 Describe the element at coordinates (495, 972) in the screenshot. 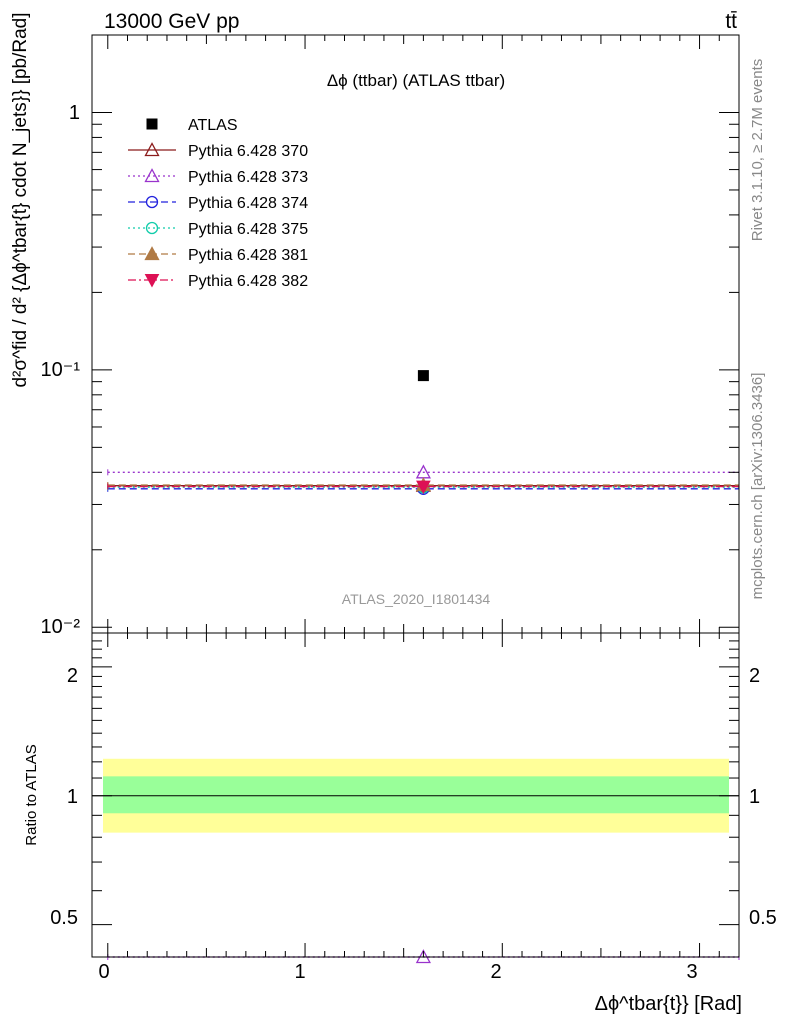

I see `x-tick-label-2: 2` at that location.